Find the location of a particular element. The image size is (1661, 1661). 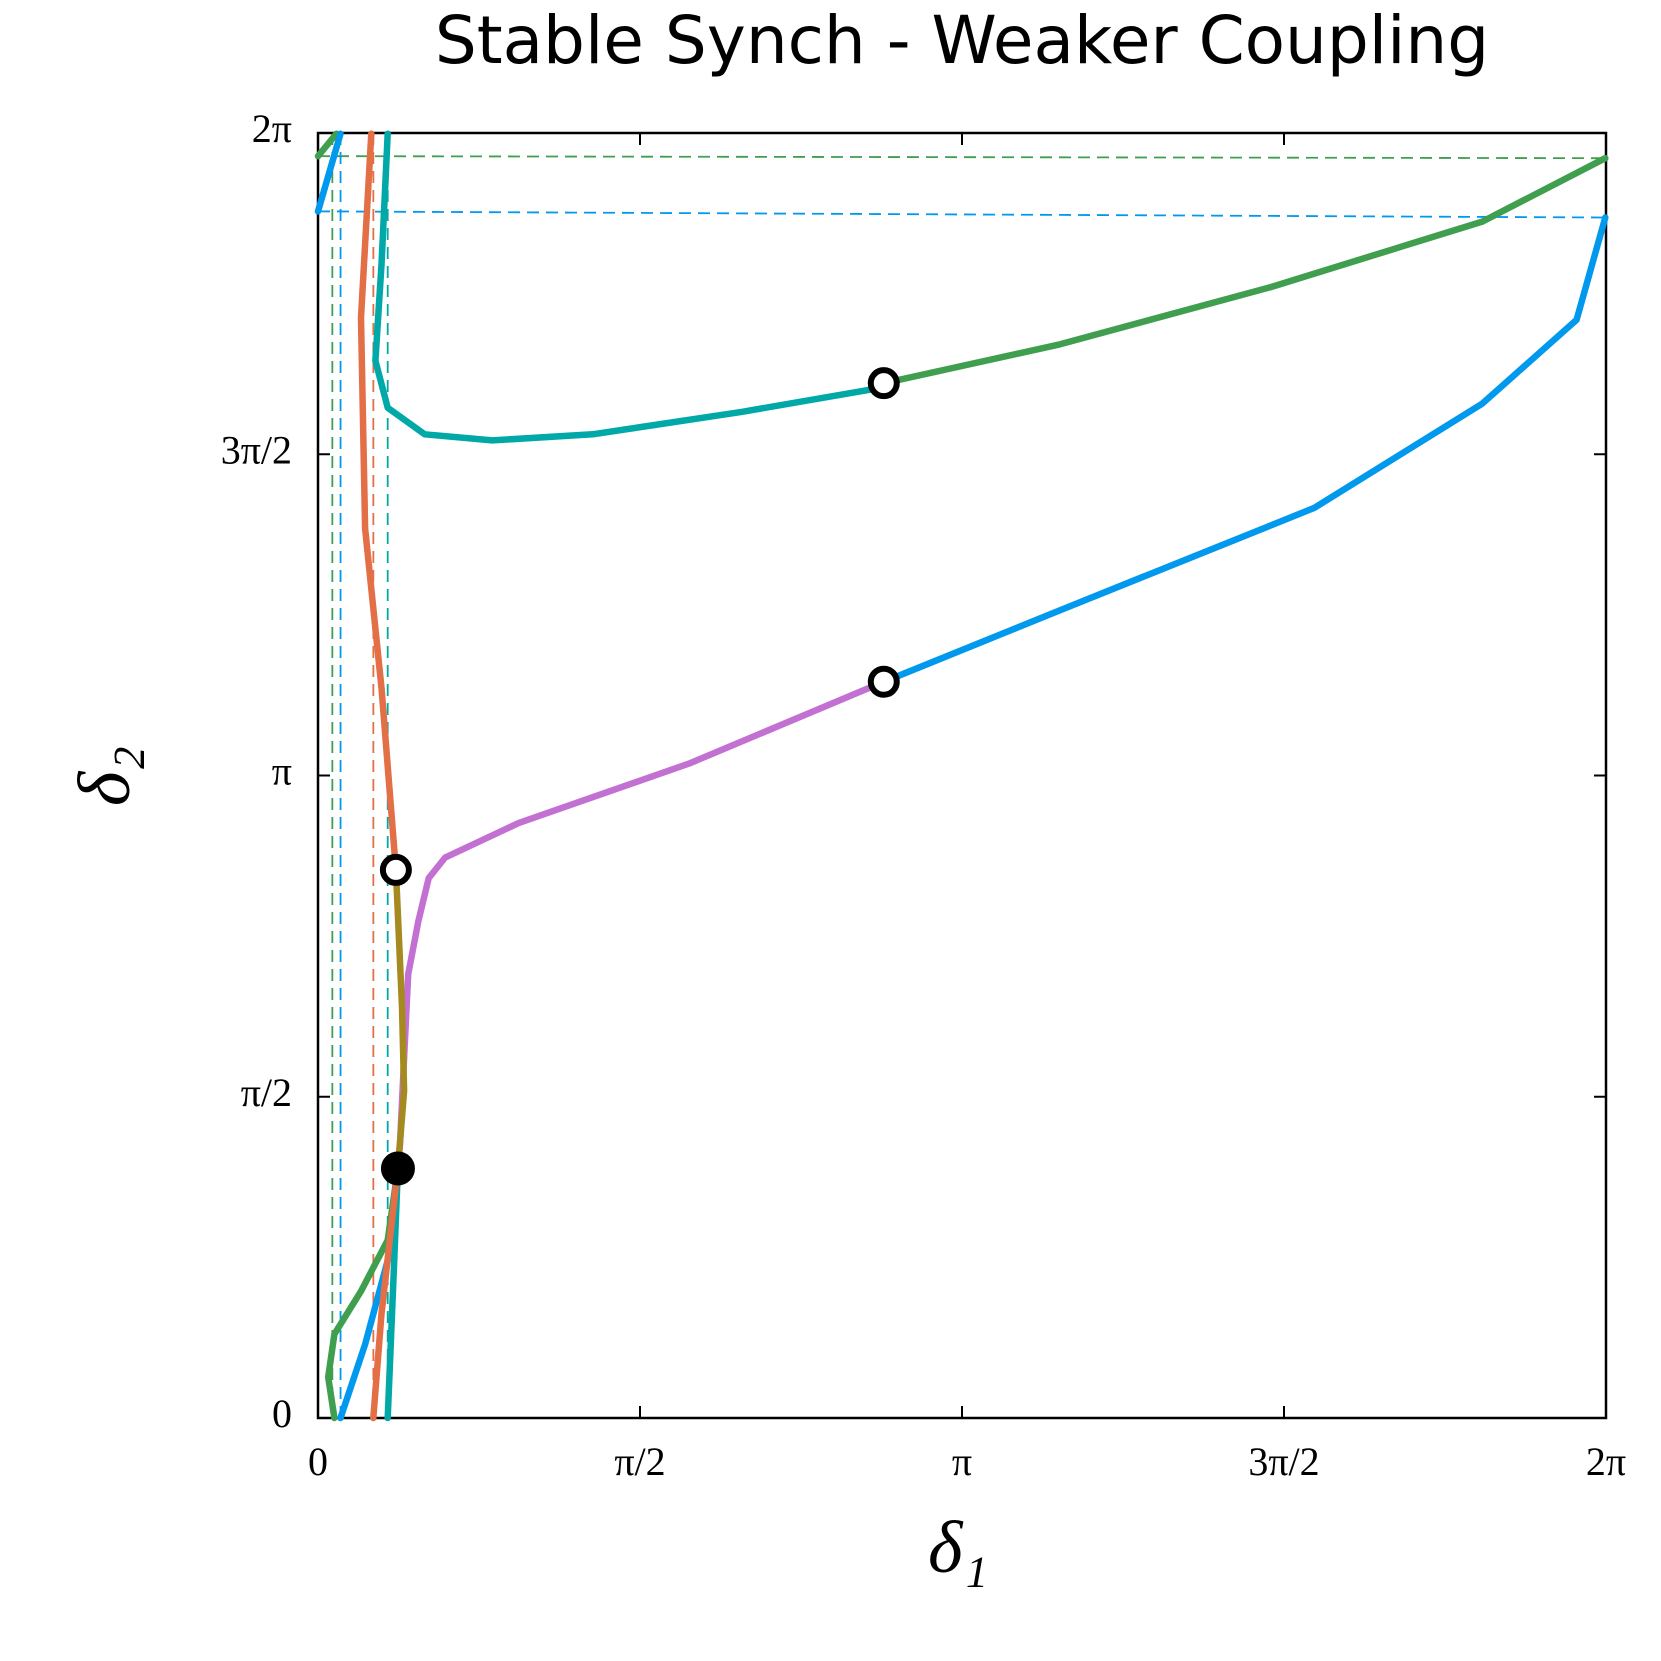

y-tick-label: 3π/2 is located at coordinates (256, 449).